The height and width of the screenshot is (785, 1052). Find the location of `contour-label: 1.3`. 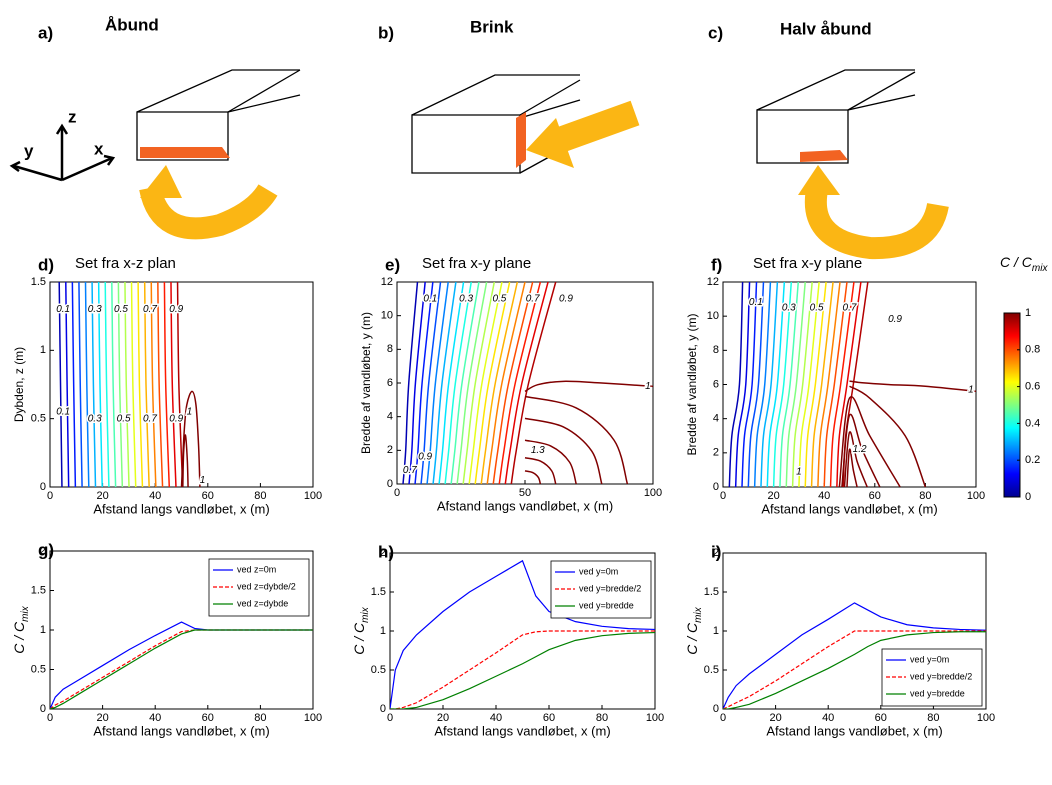

contour-label: 1.3 is located at coordinates (538, 450).